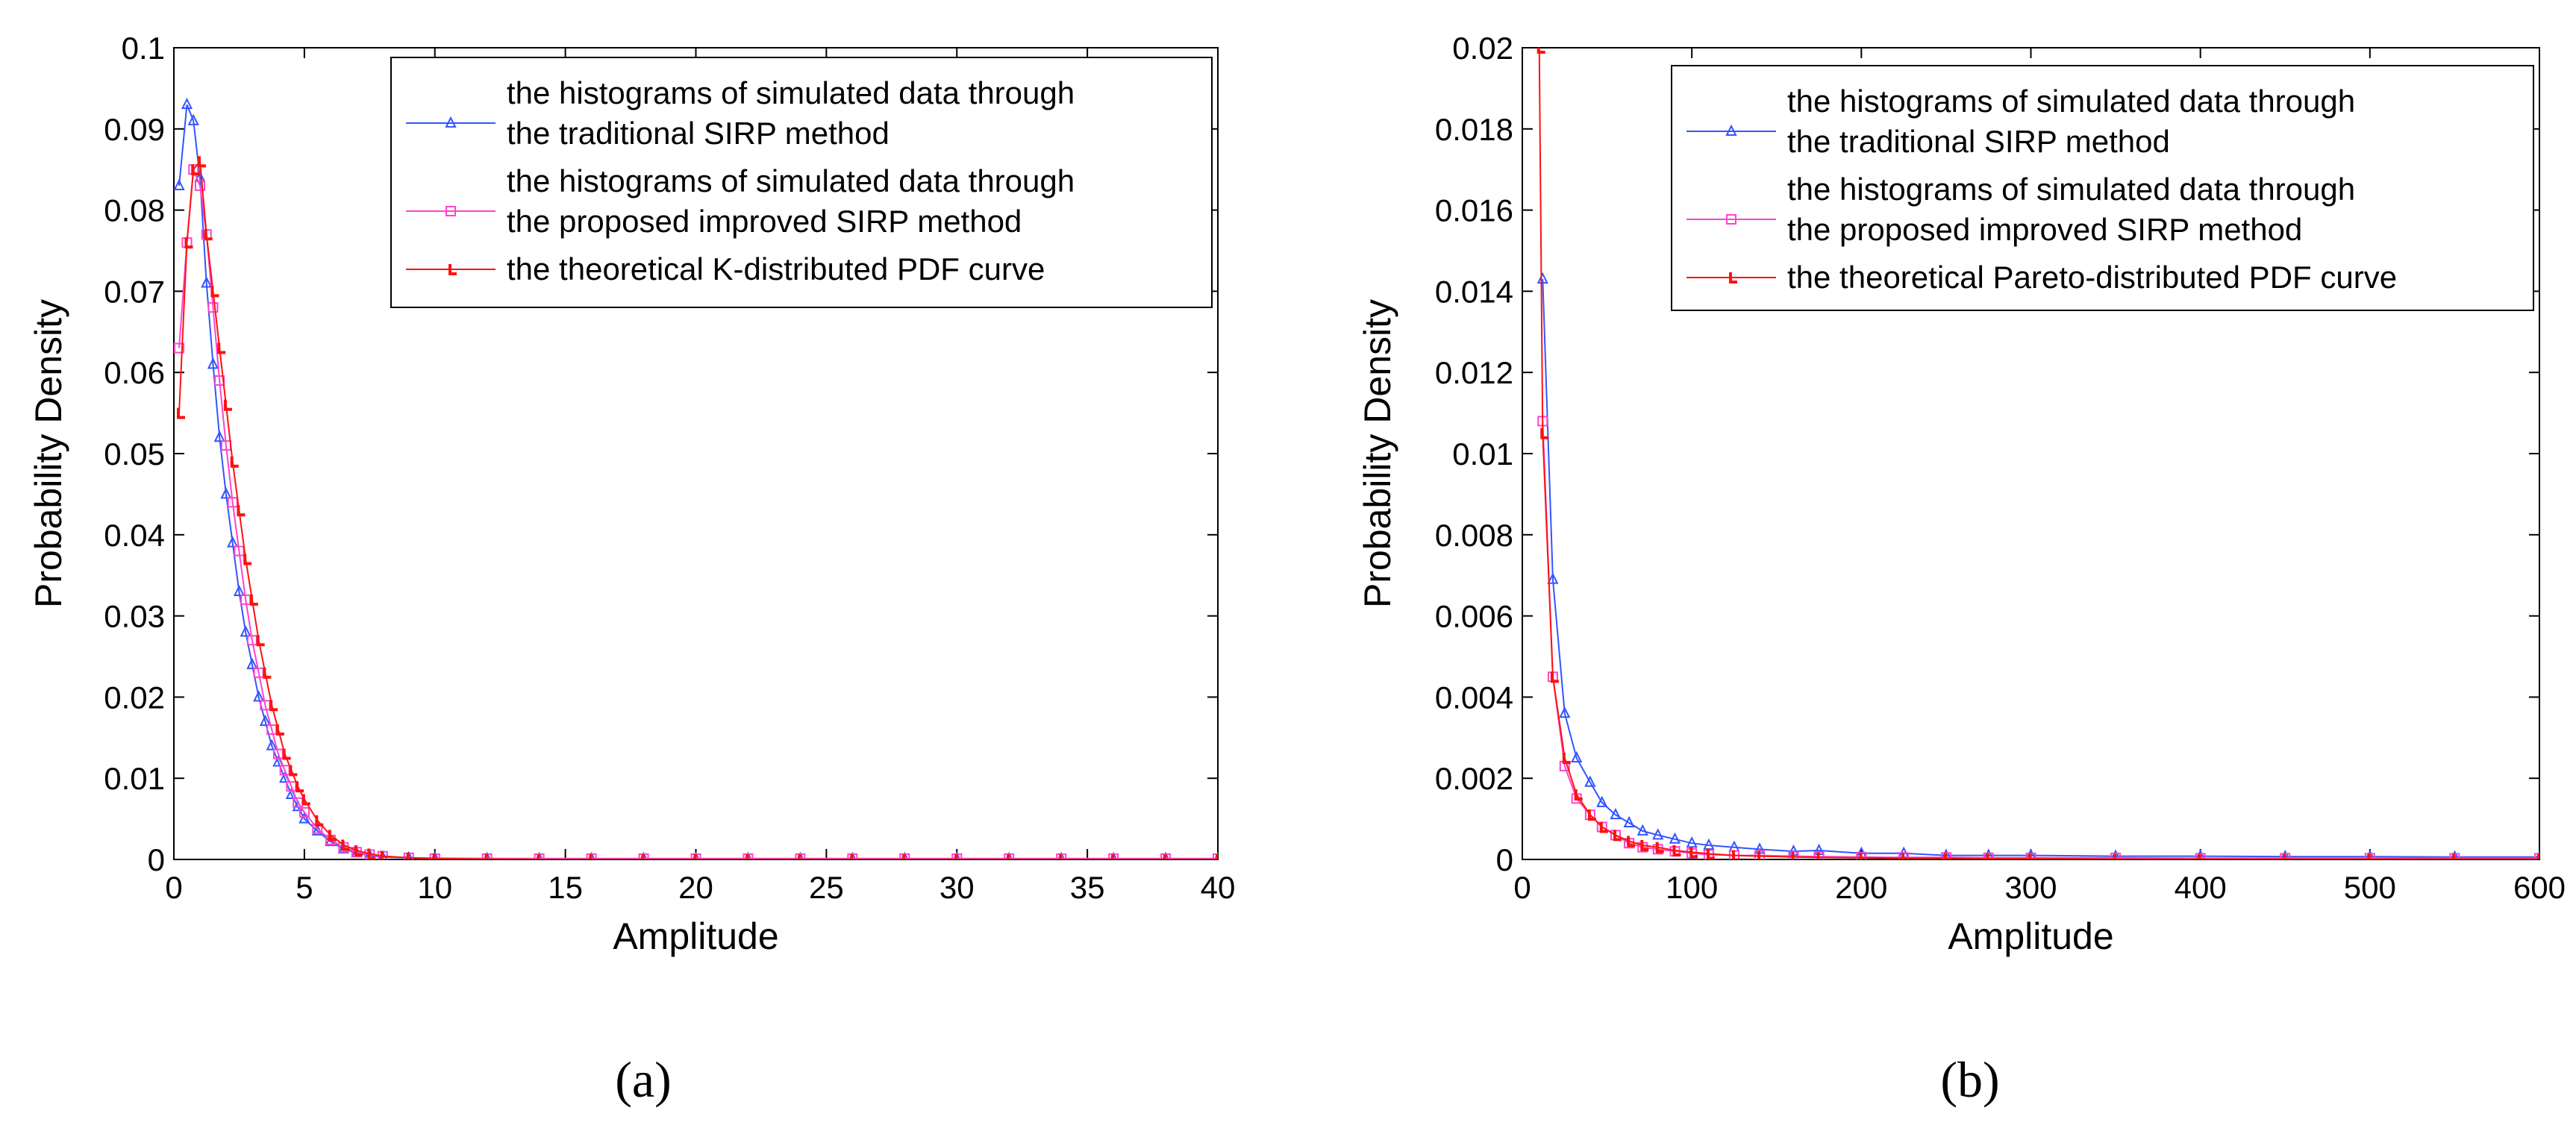 Image resolution: width=2576 pixels, height=1131 pixels. Describe the element at coordinates (695, 936) in the screenshot. I see `x-axis-label: Amplitude` at that location.